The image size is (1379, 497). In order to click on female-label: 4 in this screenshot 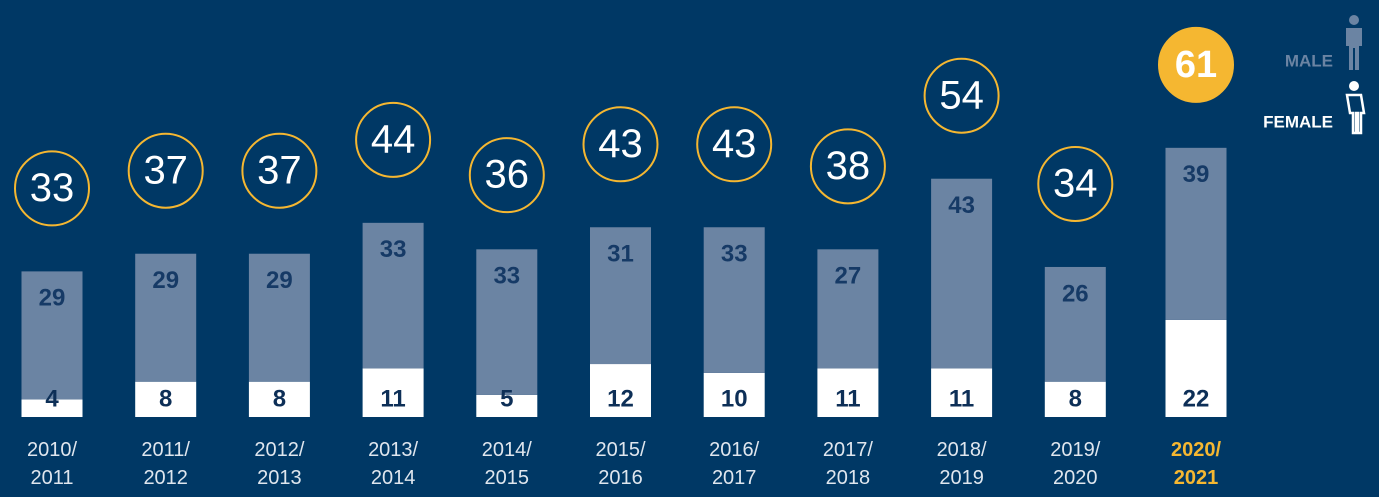, I will do `click(52, 398)`.